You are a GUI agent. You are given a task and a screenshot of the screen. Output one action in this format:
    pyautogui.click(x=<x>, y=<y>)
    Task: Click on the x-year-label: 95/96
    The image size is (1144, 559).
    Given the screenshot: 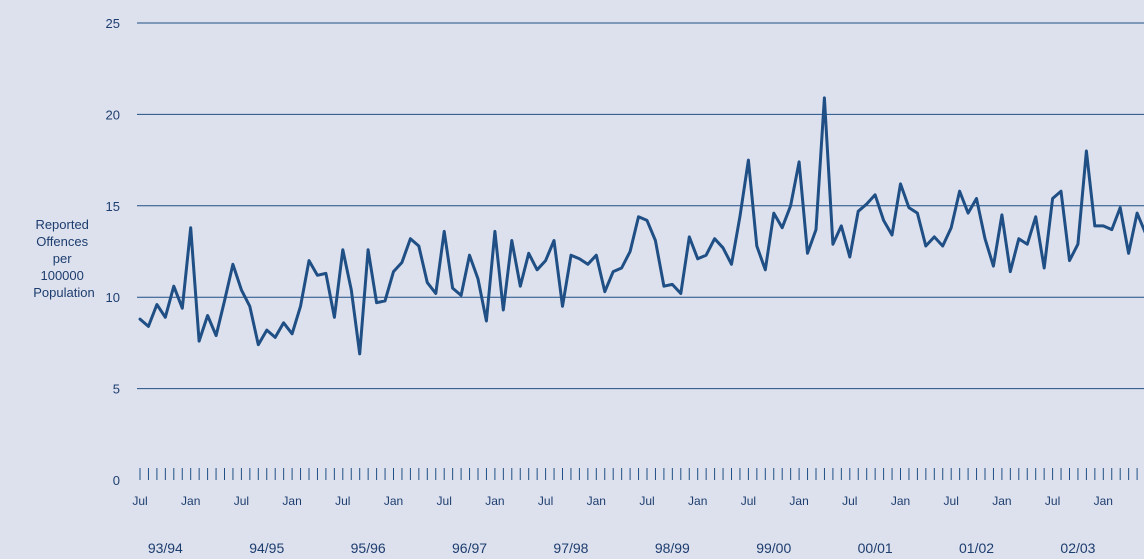 What is the action you would take?
    pyautogui.click(x=368, y=548)
    